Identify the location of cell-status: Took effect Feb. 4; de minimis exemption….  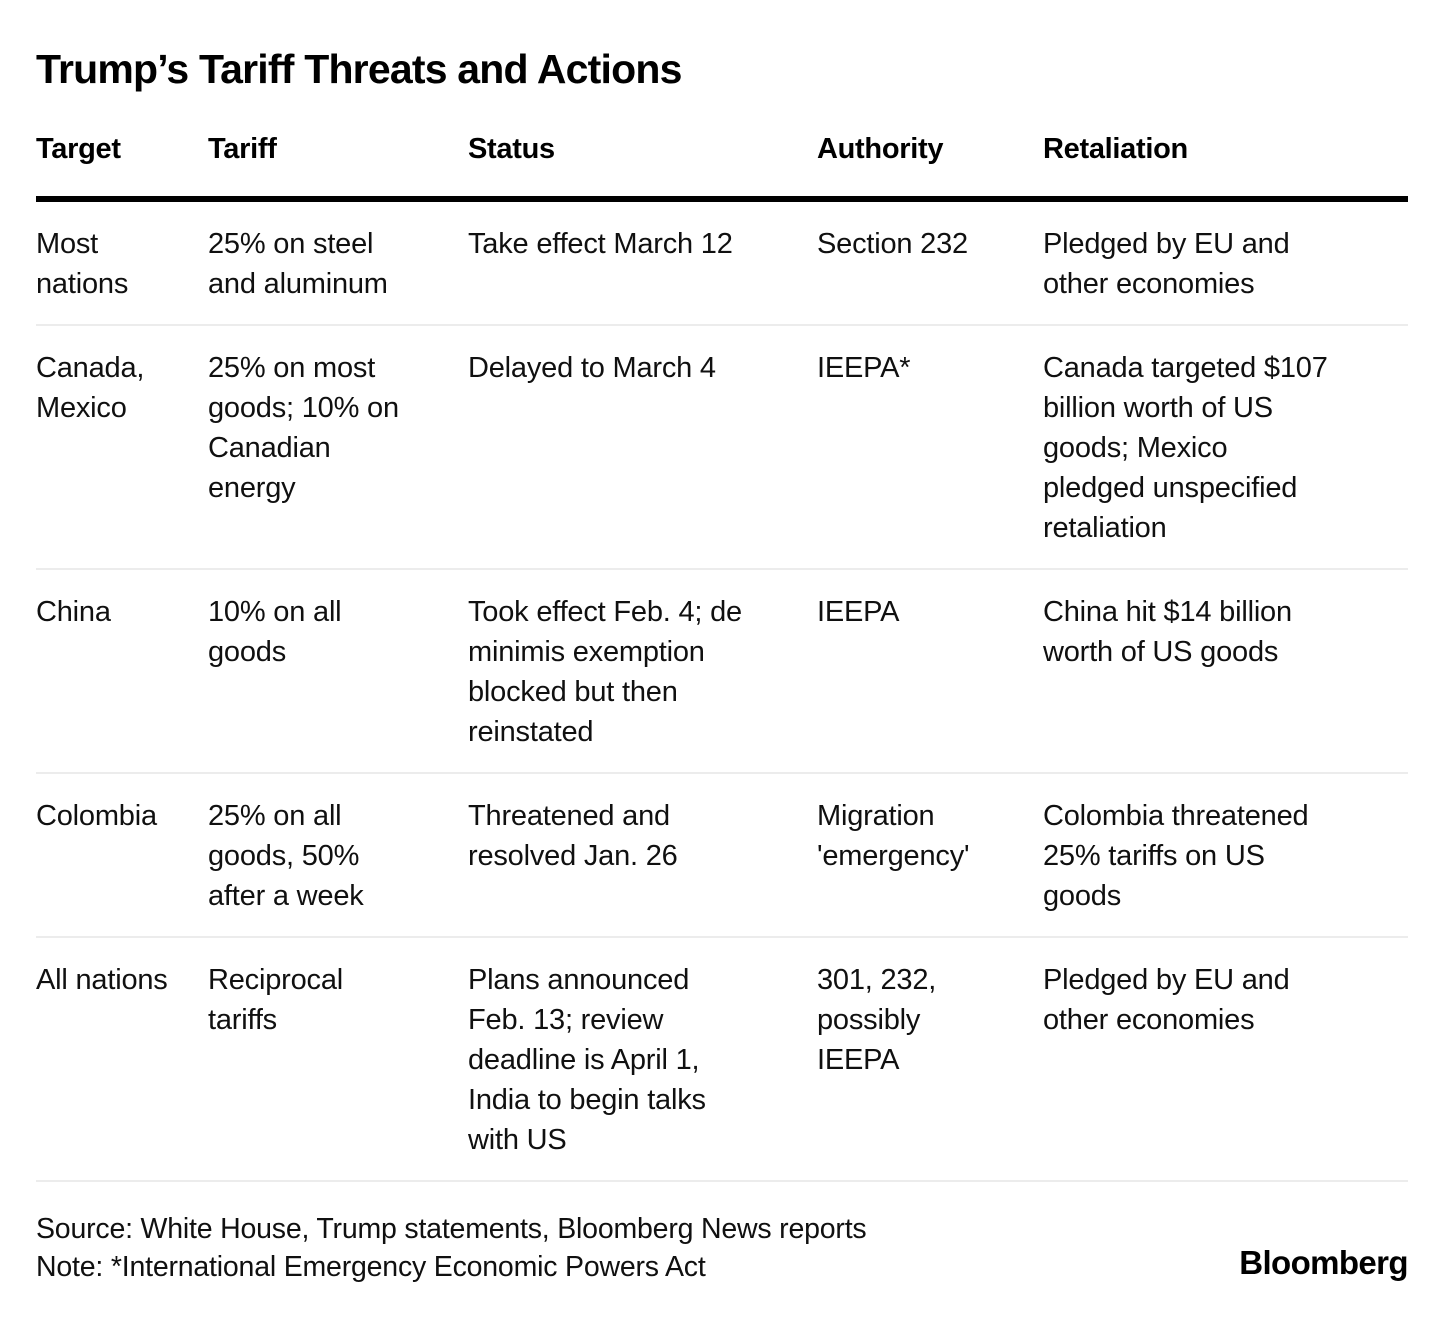
(605, 672).